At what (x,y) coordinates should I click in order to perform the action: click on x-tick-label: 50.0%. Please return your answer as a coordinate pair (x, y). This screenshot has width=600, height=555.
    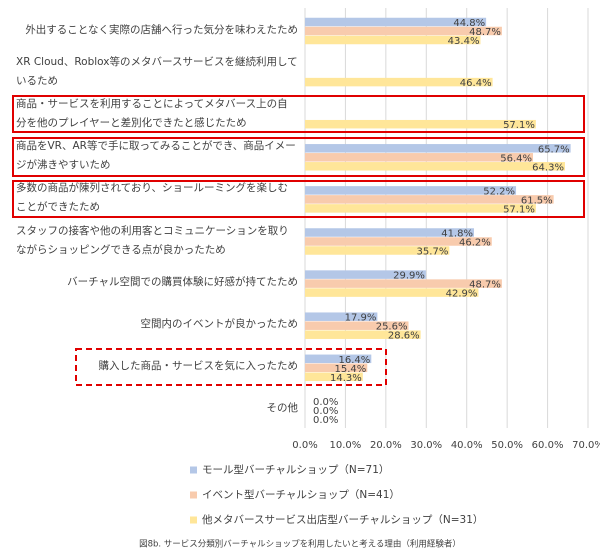
    Looking at the image, I should click on (507, 445).